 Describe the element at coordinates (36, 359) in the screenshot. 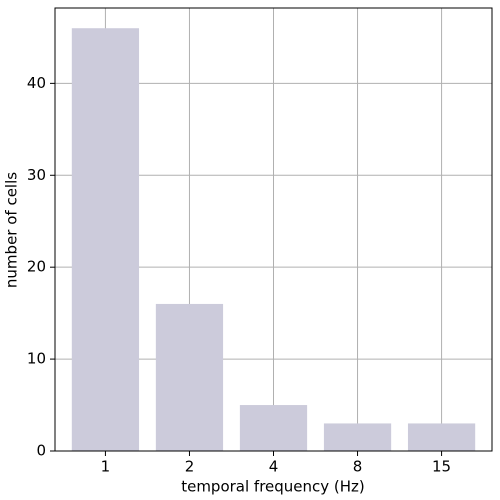

I see `y-tick-label: 10` at that location.